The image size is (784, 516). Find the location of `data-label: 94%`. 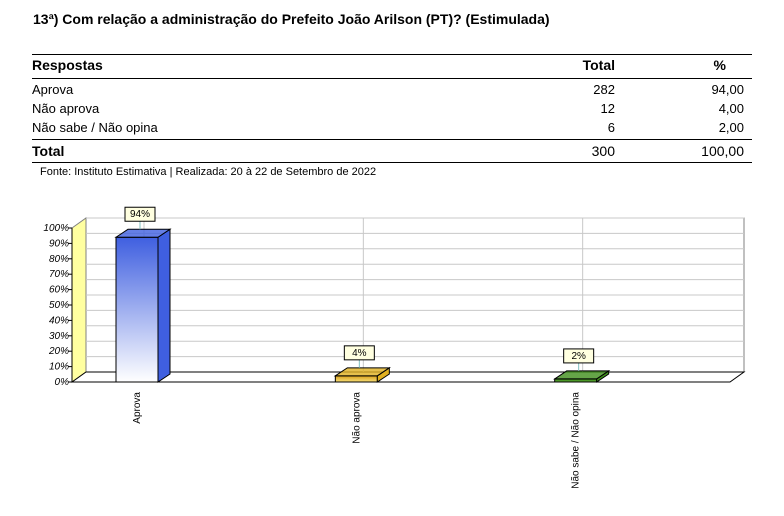

data-label: 94% is located at coordinates (140, 214).